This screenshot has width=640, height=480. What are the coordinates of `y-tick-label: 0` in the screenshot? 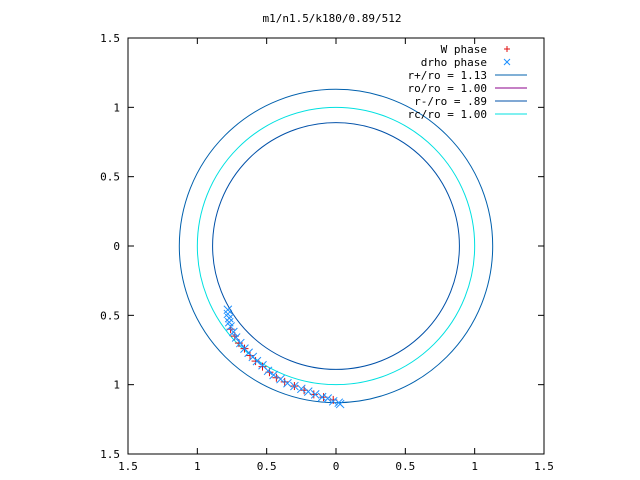 It's located at (116, 246).